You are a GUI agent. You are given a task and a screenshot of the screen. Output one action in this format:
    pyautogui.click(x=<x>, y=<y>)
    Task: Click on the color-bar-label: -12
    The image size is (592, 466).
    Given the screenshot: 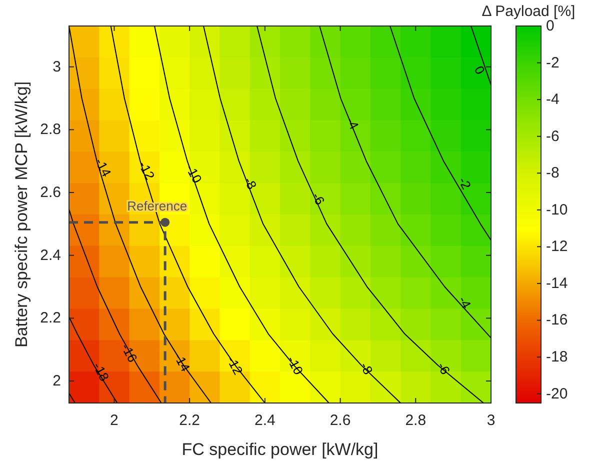 What is the action you would take?
    pyautogui.click(x=557, y=247)
    